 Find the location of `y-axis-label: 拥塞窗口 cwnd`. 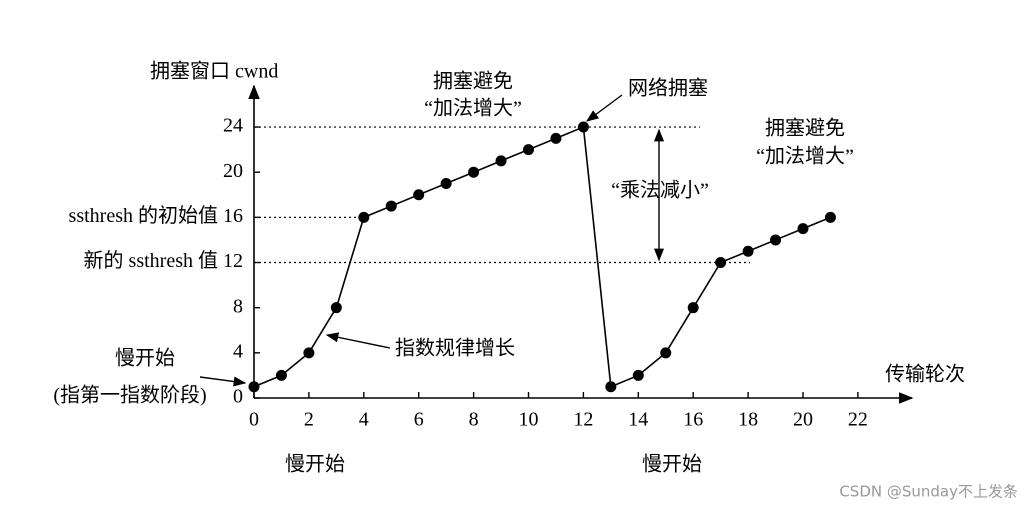

y-axis-label: 拥塞窗口 cwnd is located at coordinates (214, 71).